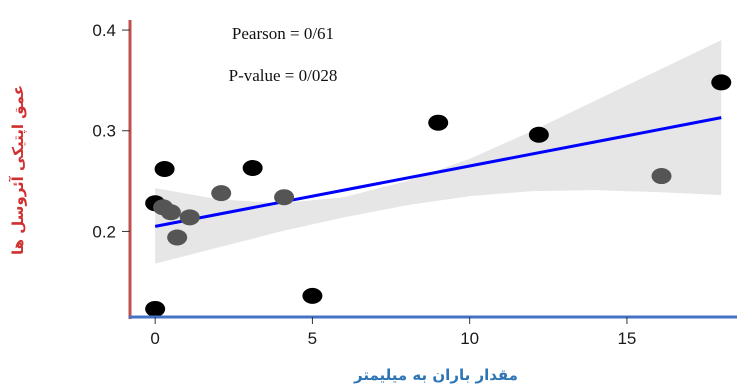 The height and width of the screenshot is (385, 739). What do you see at coordinates (283, 75) in the screenshot?
I see `pvalue-annotation: P-value = 0/028` at bounding box center [283, 75].